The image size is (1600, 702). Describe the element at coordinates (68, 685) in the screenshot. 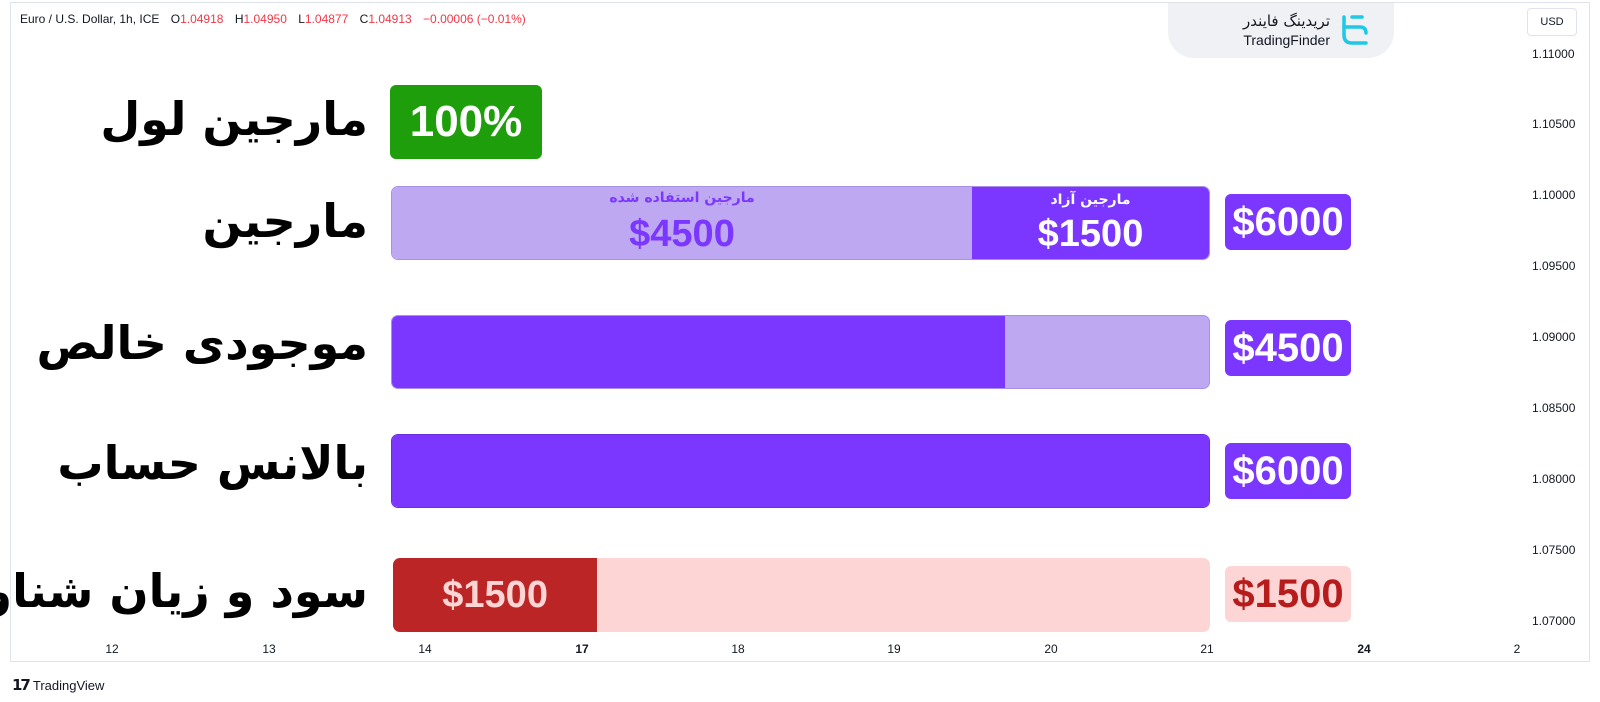

I see `tradingview-brand: TradingView` at that location.